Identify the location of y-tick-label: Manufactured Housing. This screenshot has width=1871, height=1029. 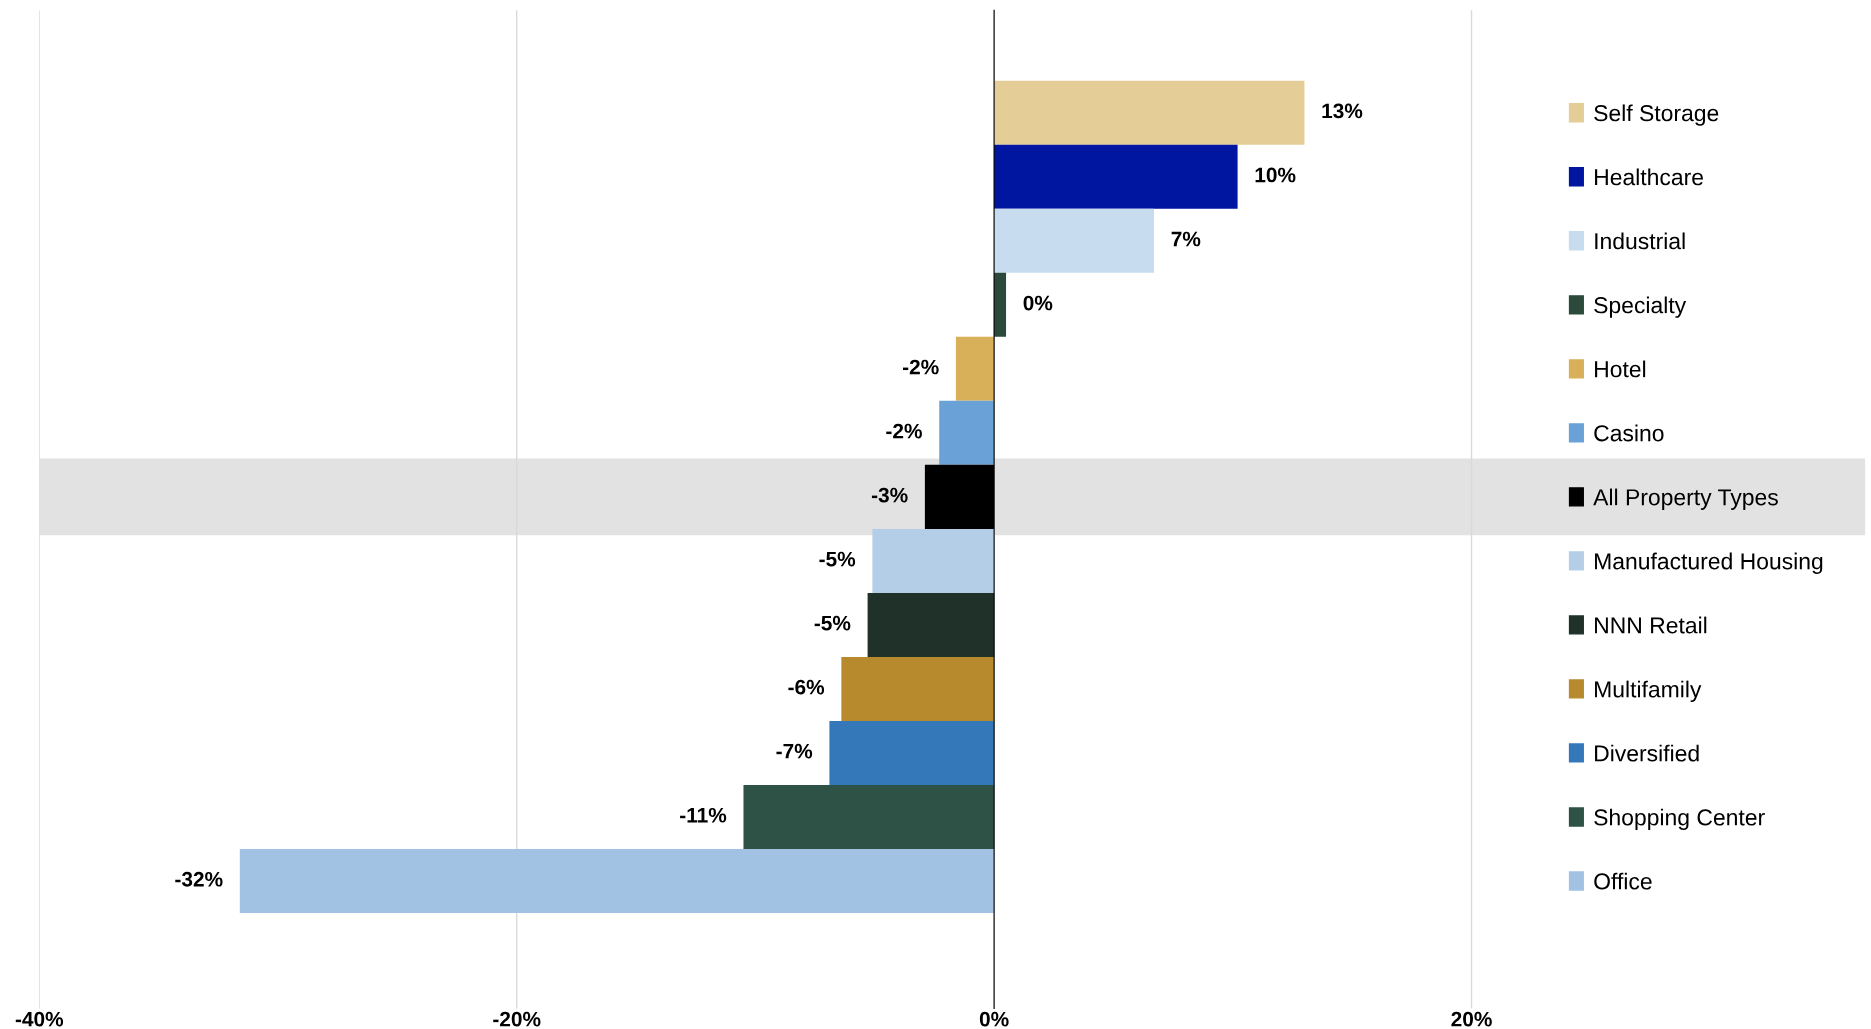
(1709, 563).